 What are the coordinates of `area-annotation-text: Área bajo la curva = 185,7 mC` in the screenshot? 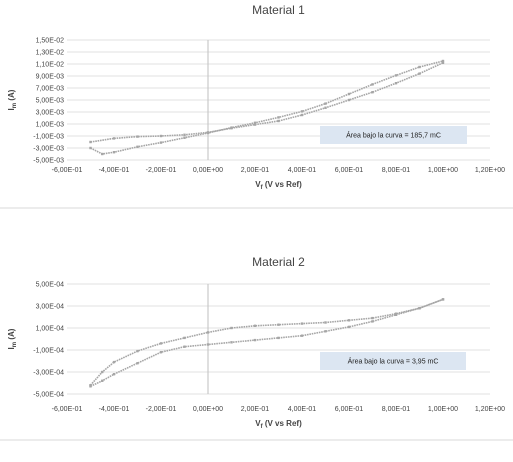 It's located at (393, 135).